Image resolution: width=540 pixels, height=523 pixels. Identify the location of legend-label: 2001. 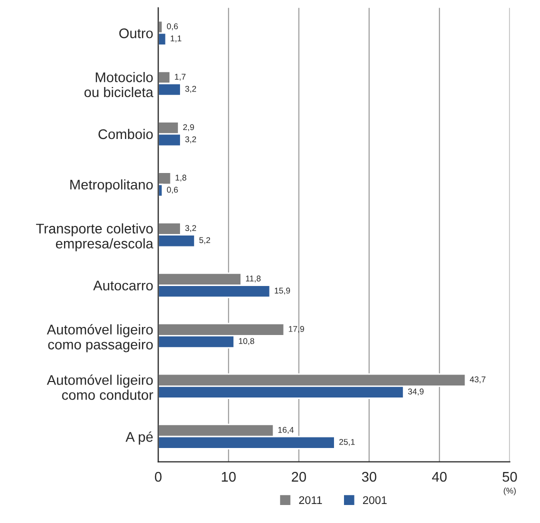
(375, 500).